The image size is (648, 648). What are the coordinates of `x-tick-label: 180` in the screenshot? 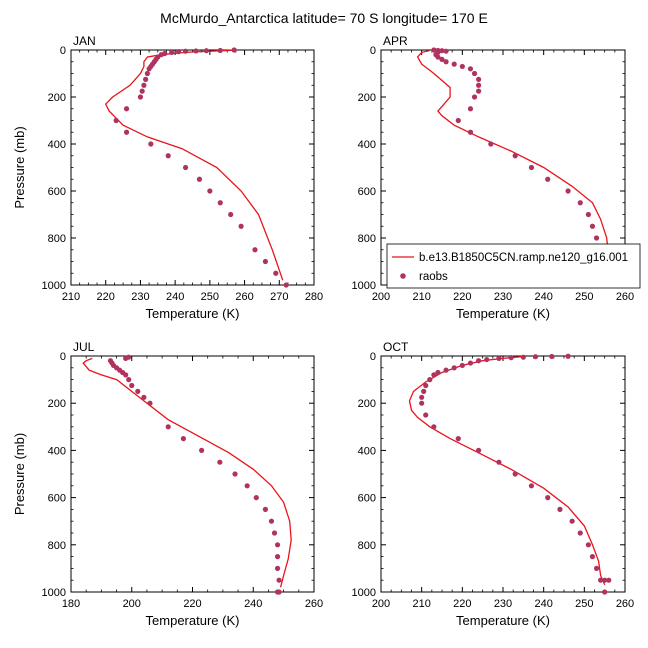 It's located at (71, 604).